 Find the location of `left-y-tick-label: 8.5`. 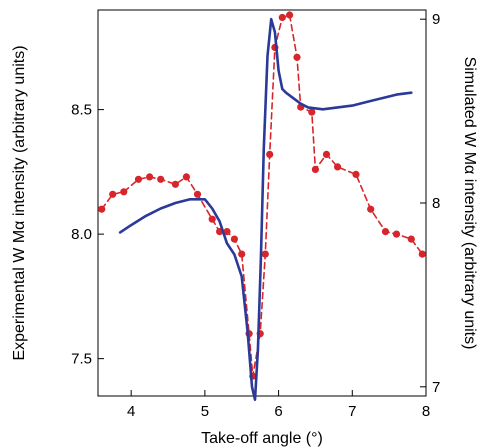

left-y-tick-label: 8.5 is located at coordinates (81, 110).